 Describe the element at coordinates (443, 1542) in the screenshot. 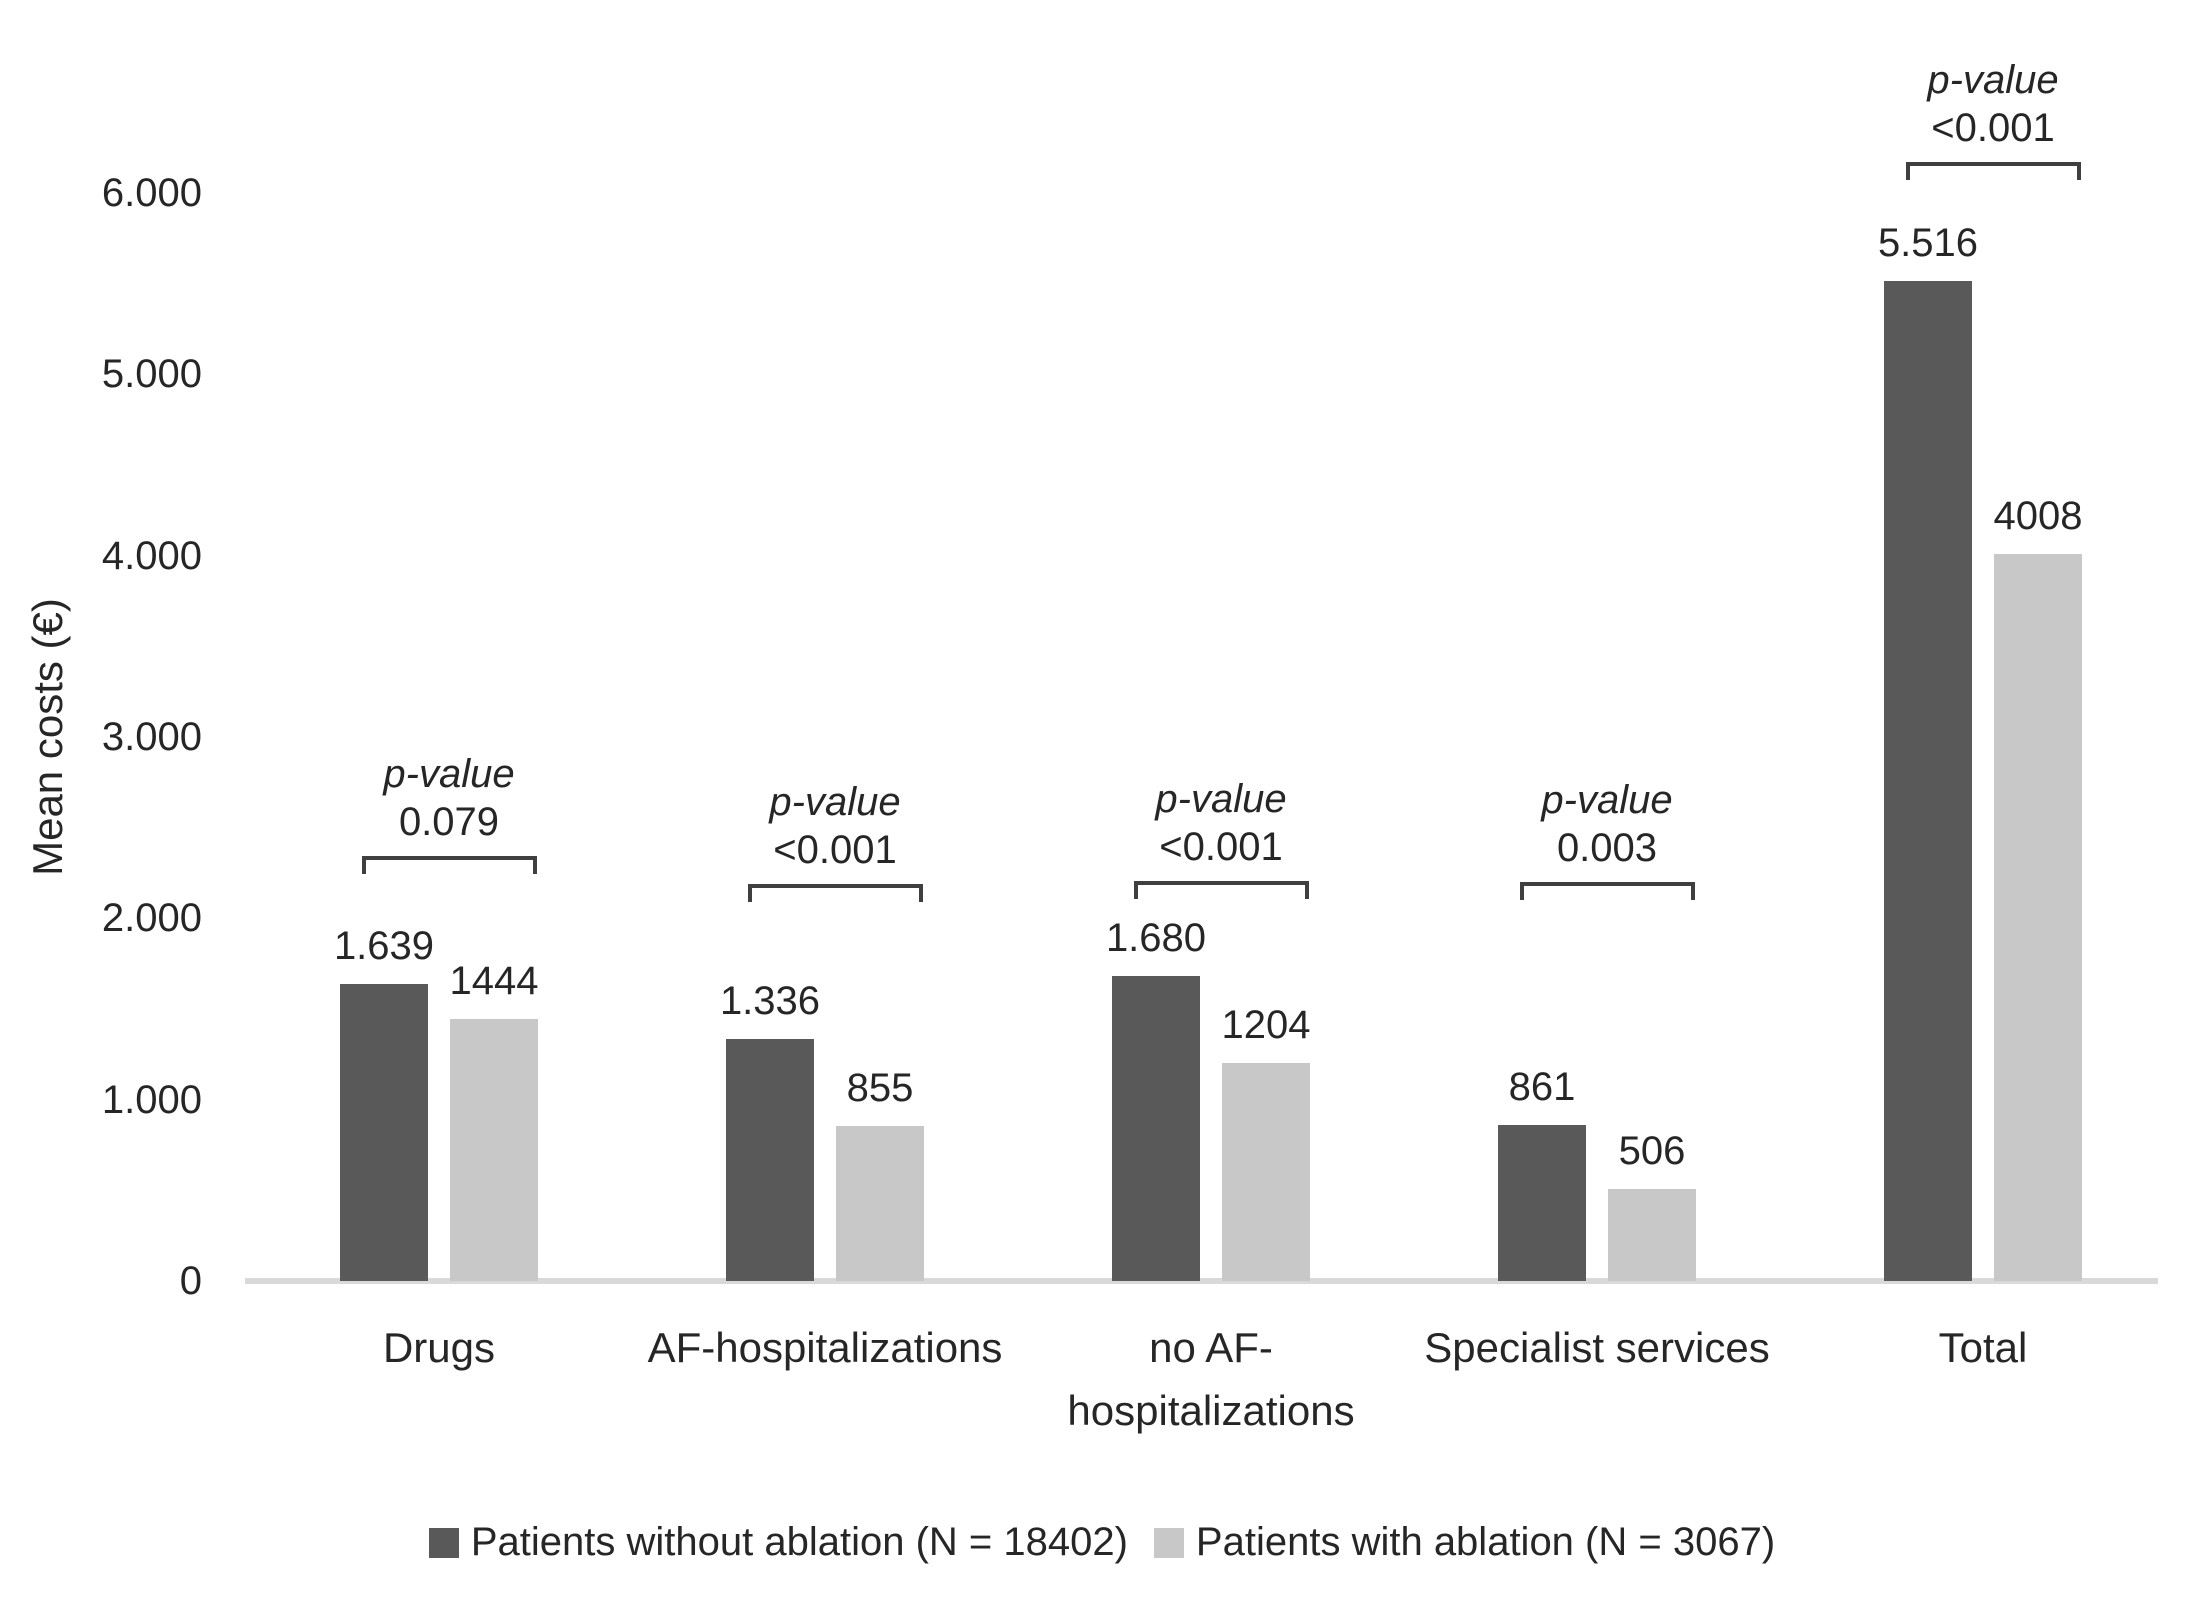

I see `legend-swatch-without-ablation` at that location.